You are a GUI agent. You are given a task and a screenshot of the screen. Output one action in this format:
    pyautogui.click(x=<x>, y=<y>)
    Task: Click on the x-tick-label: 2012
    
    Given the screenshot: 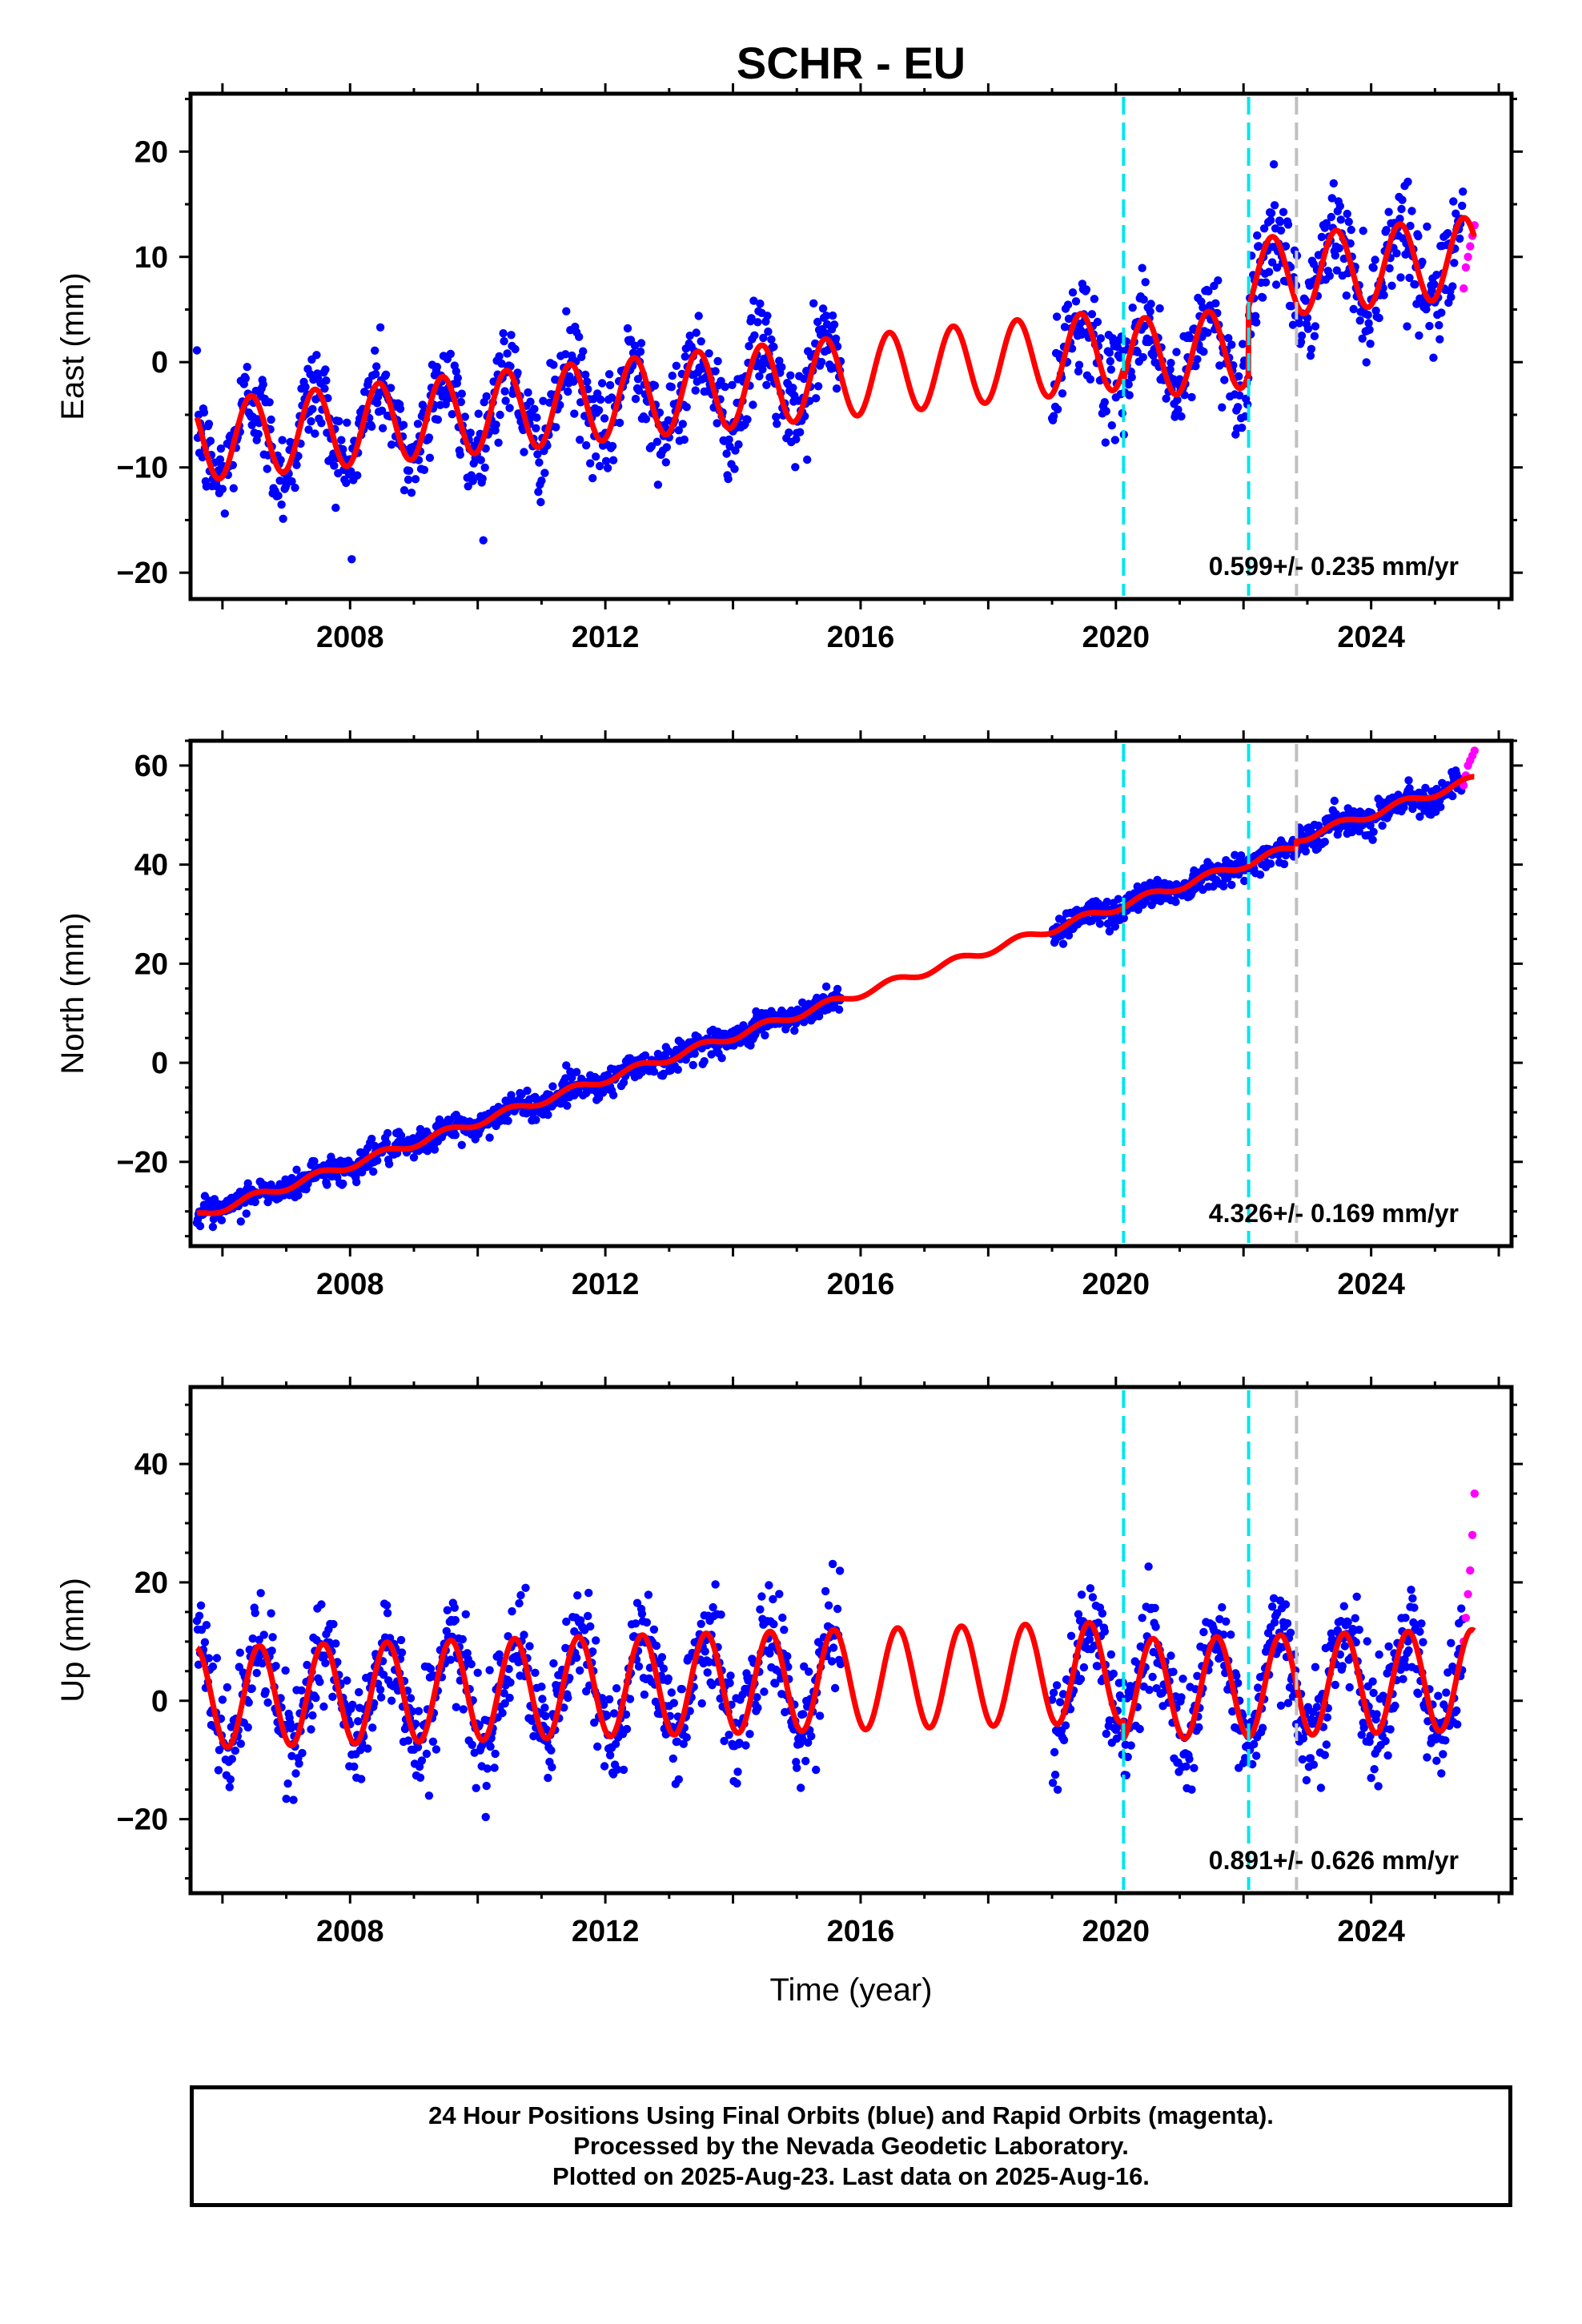 What is the action you would take?
    pyautogui.click(x=606, y=1284)
    